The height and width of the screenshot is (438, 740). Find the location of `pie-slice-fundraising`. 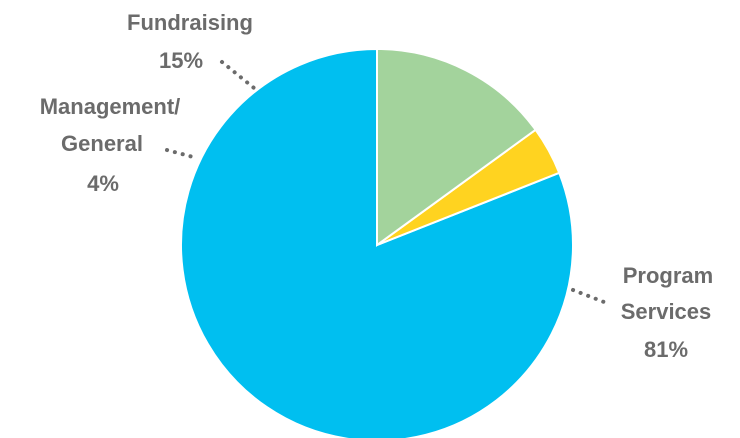

pie-slice-fundraising is located at coordinates (456, 147).